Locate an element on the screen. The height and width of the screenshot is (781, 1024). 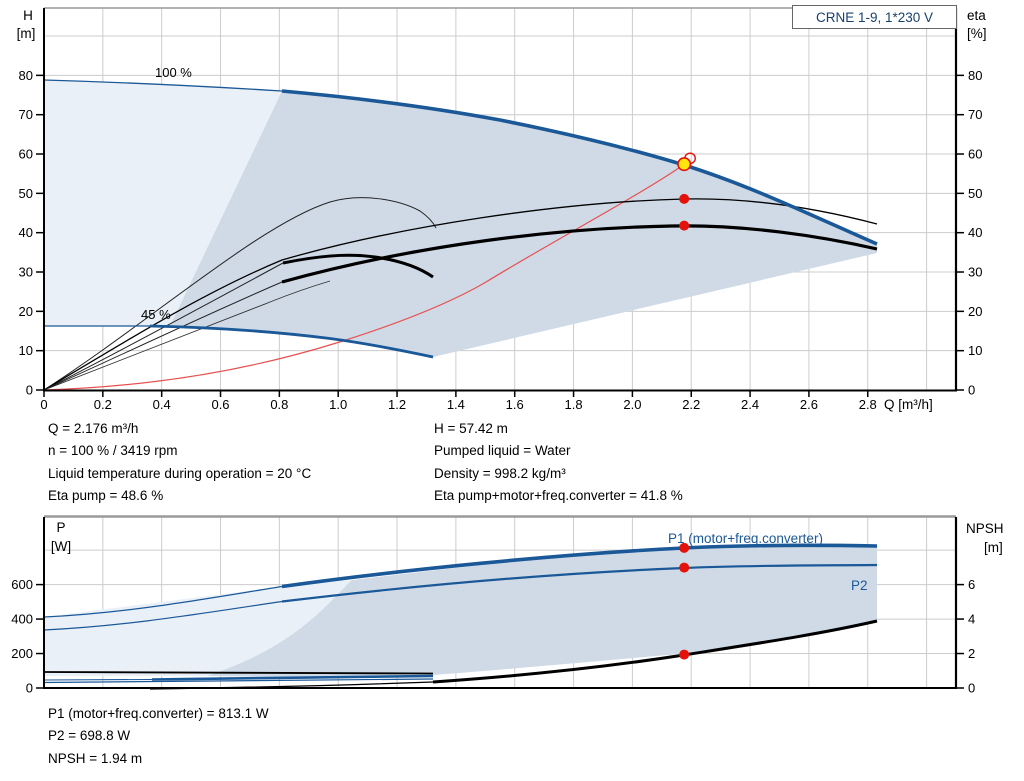
p2-operating-dot is located at coordinates (684, 567).